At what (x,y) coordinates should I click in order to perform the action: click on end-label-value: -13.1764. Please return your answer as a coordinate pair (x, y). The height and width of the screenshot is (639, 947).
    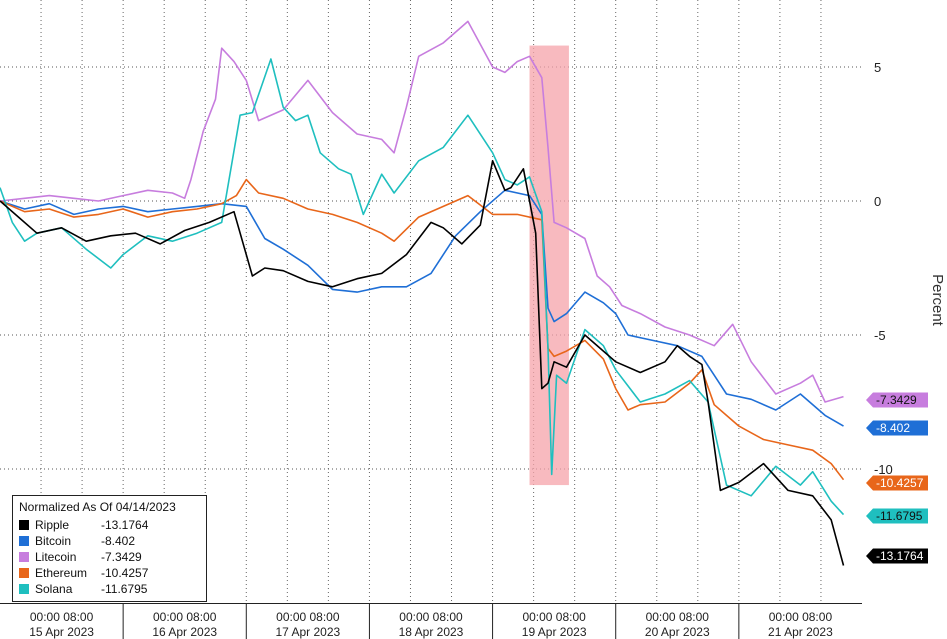
    Looking at the image, I should click on (900, 556).